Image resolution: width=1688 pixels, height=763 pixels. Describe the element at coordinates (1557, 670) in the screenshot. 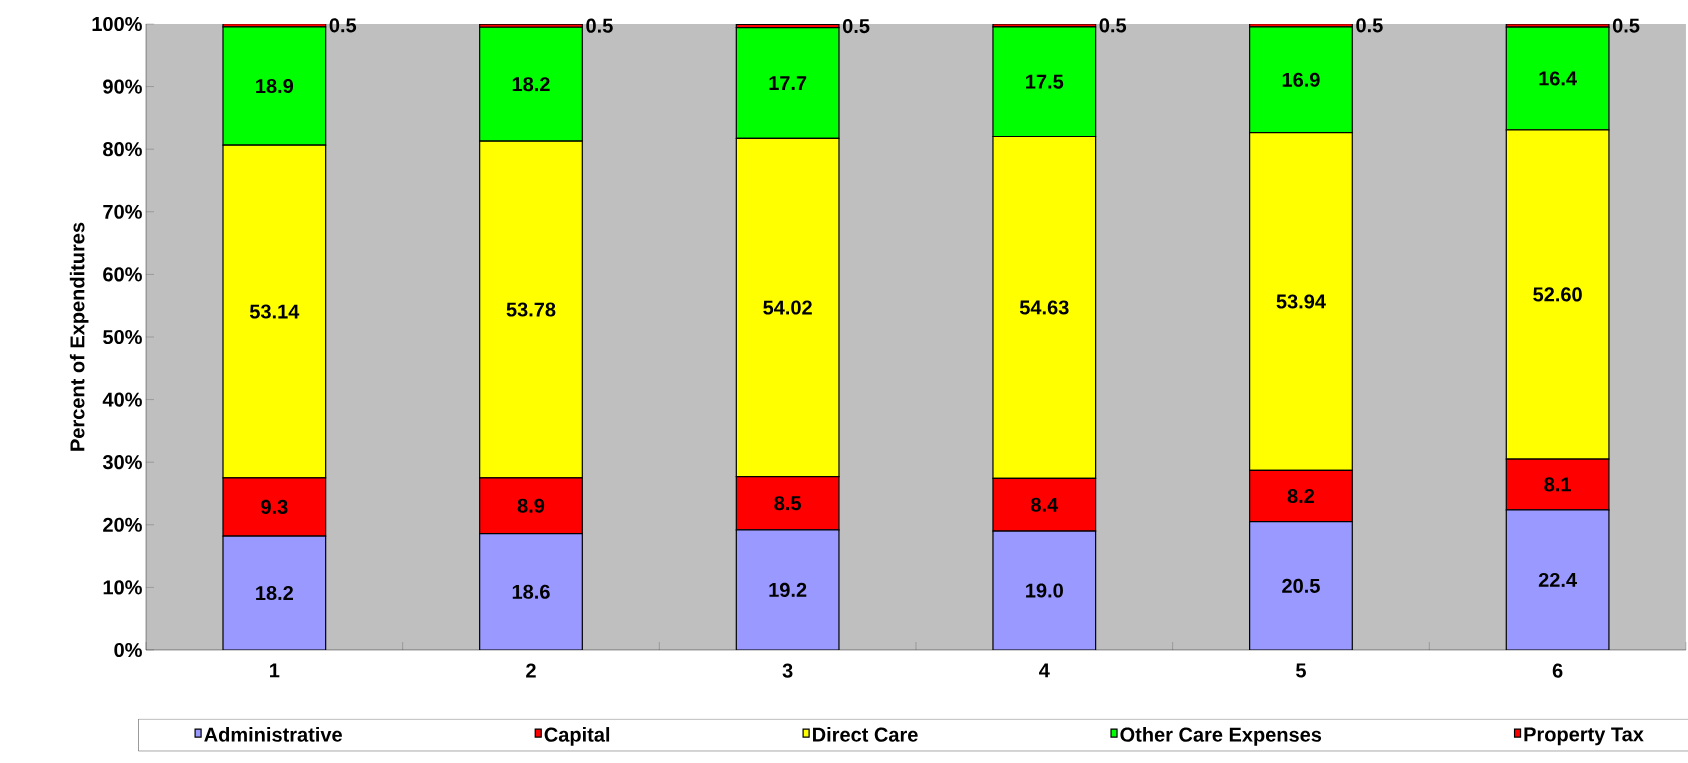

I see `x-tick-label: 6` at that location.